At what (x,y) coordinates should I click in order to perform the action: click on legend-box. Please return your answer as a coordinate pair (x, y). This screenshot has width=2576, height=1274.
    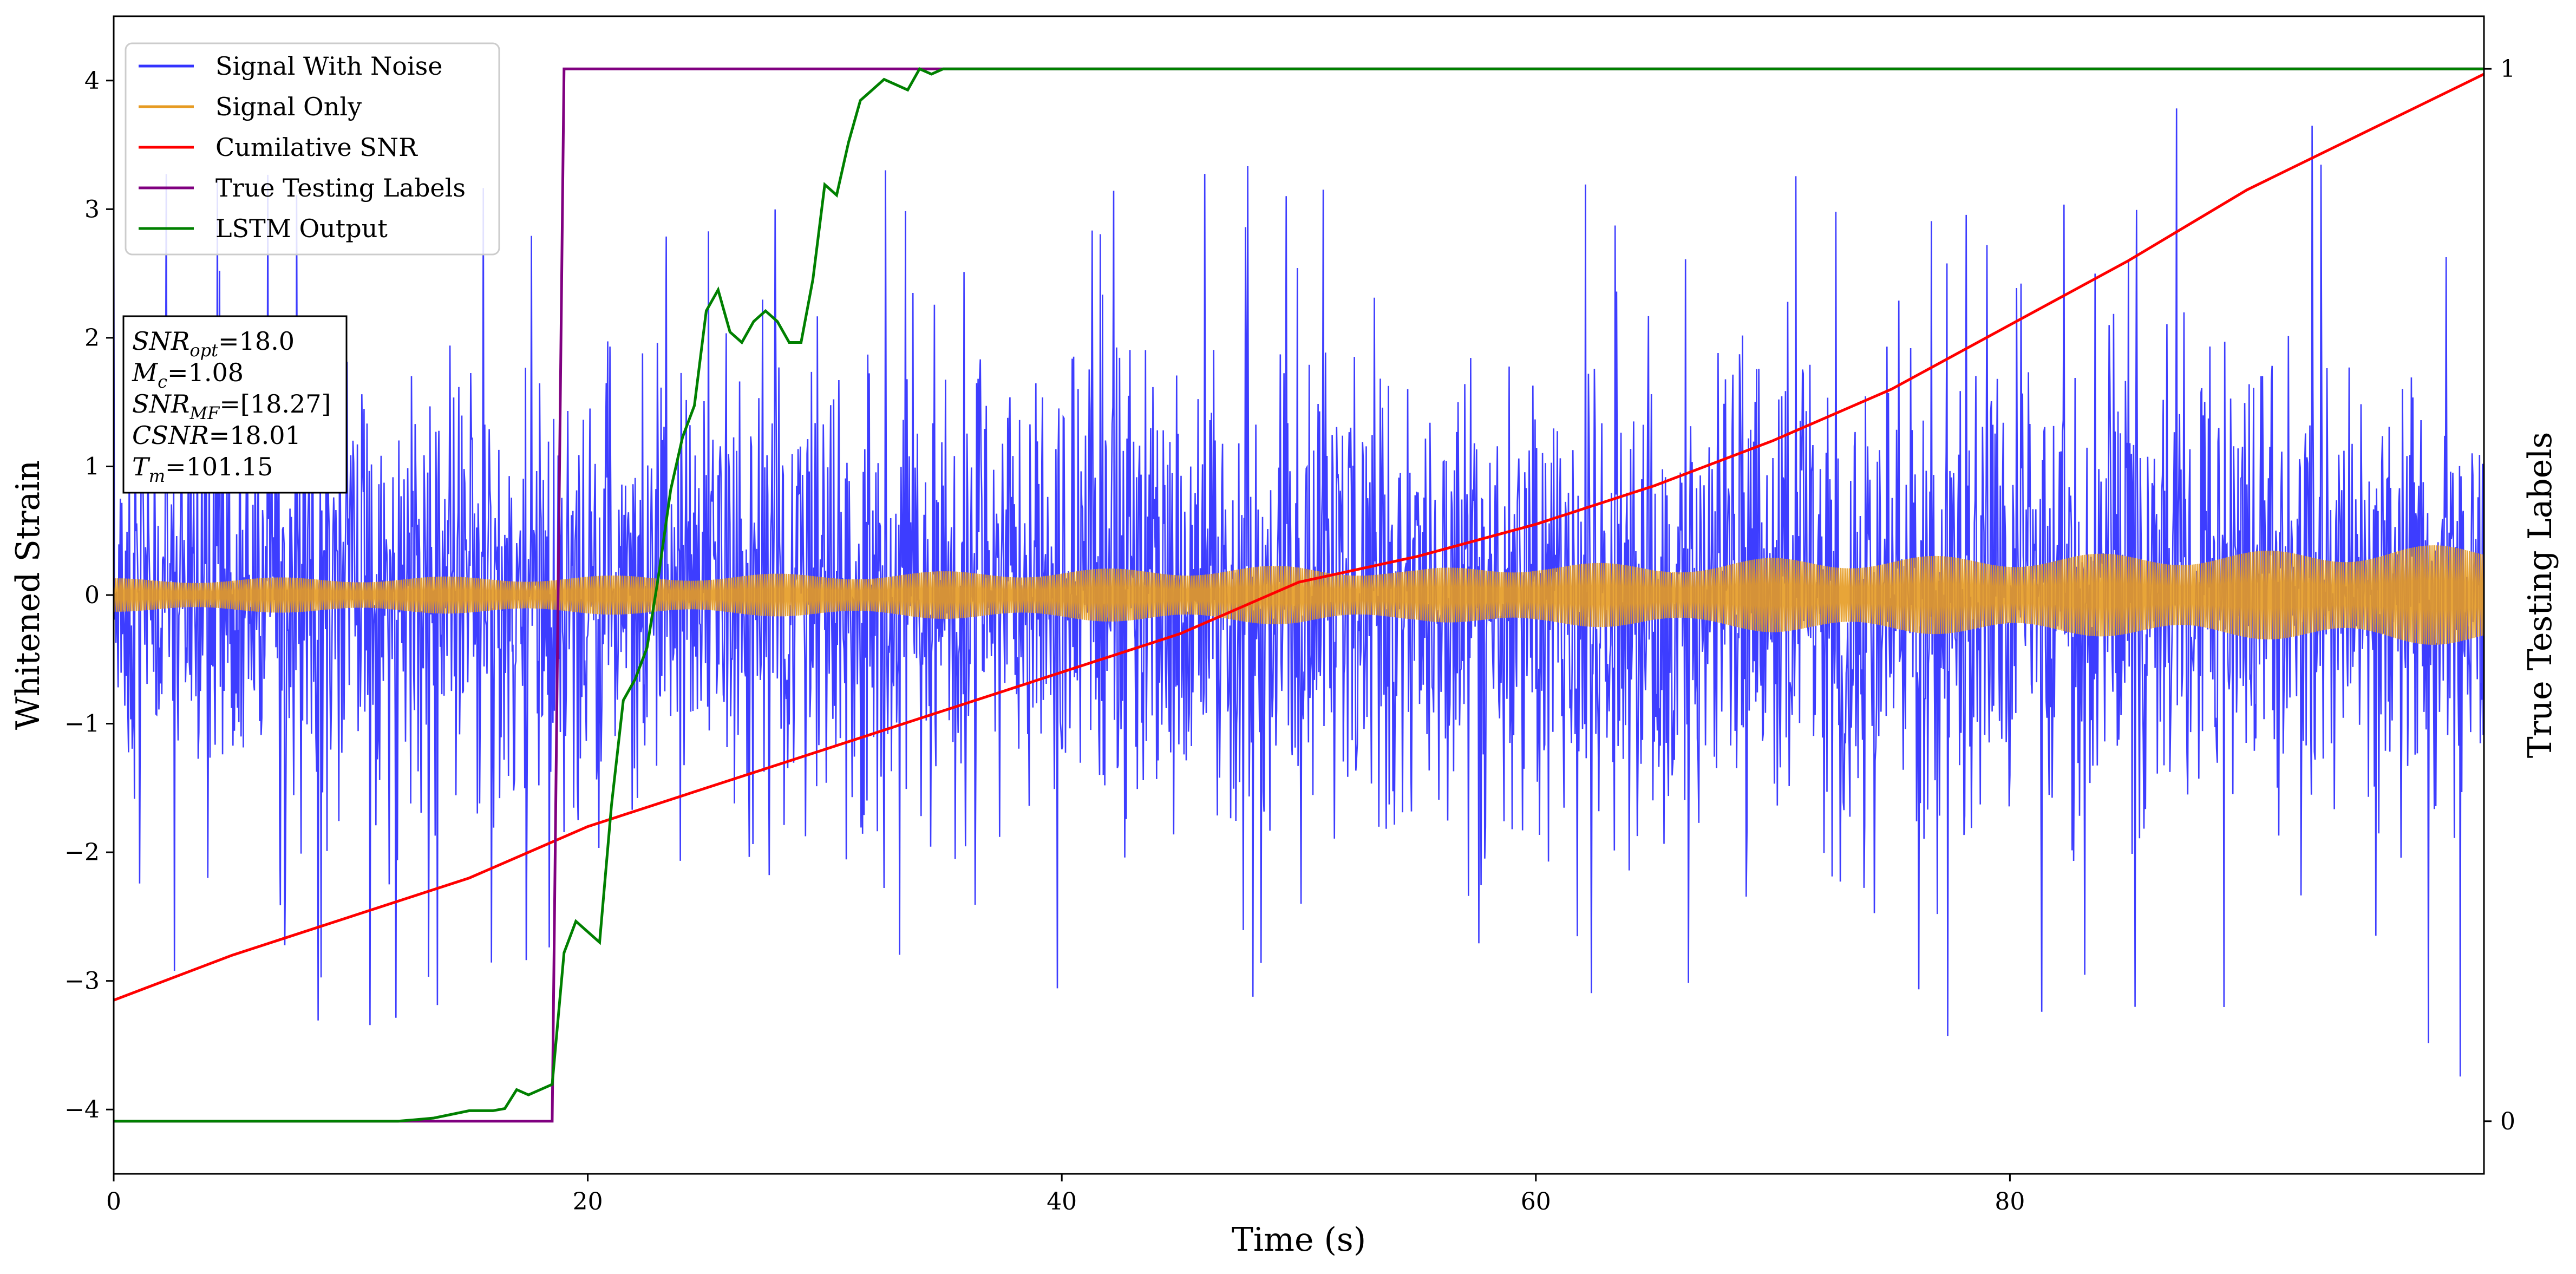
    Looking at the image, I should click on (312, 149).